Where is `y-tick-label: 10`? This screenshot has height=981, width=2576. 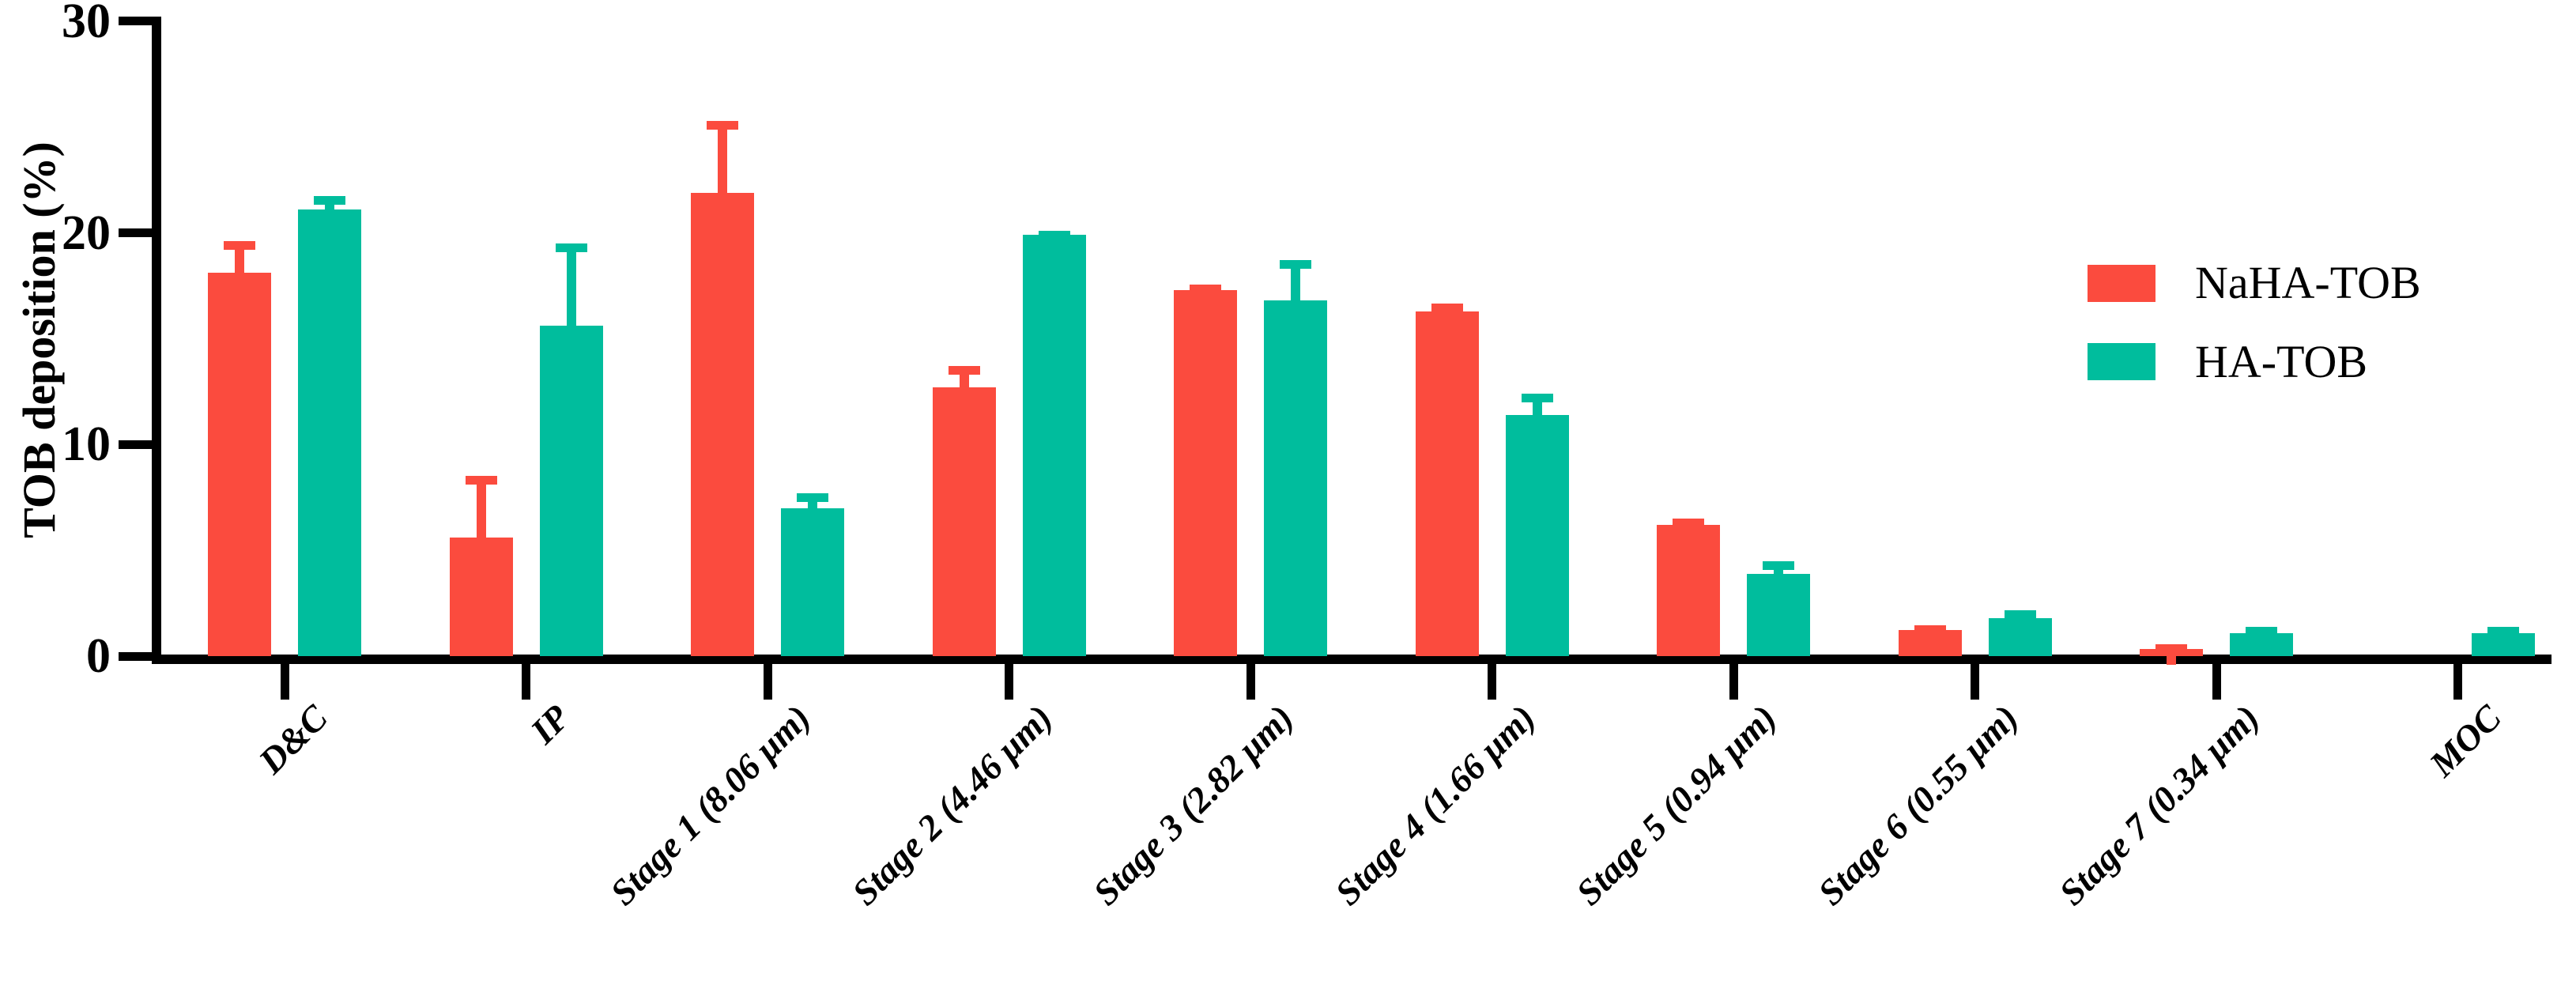
y-tick-label: 10 is located at coordinates (86, 444).